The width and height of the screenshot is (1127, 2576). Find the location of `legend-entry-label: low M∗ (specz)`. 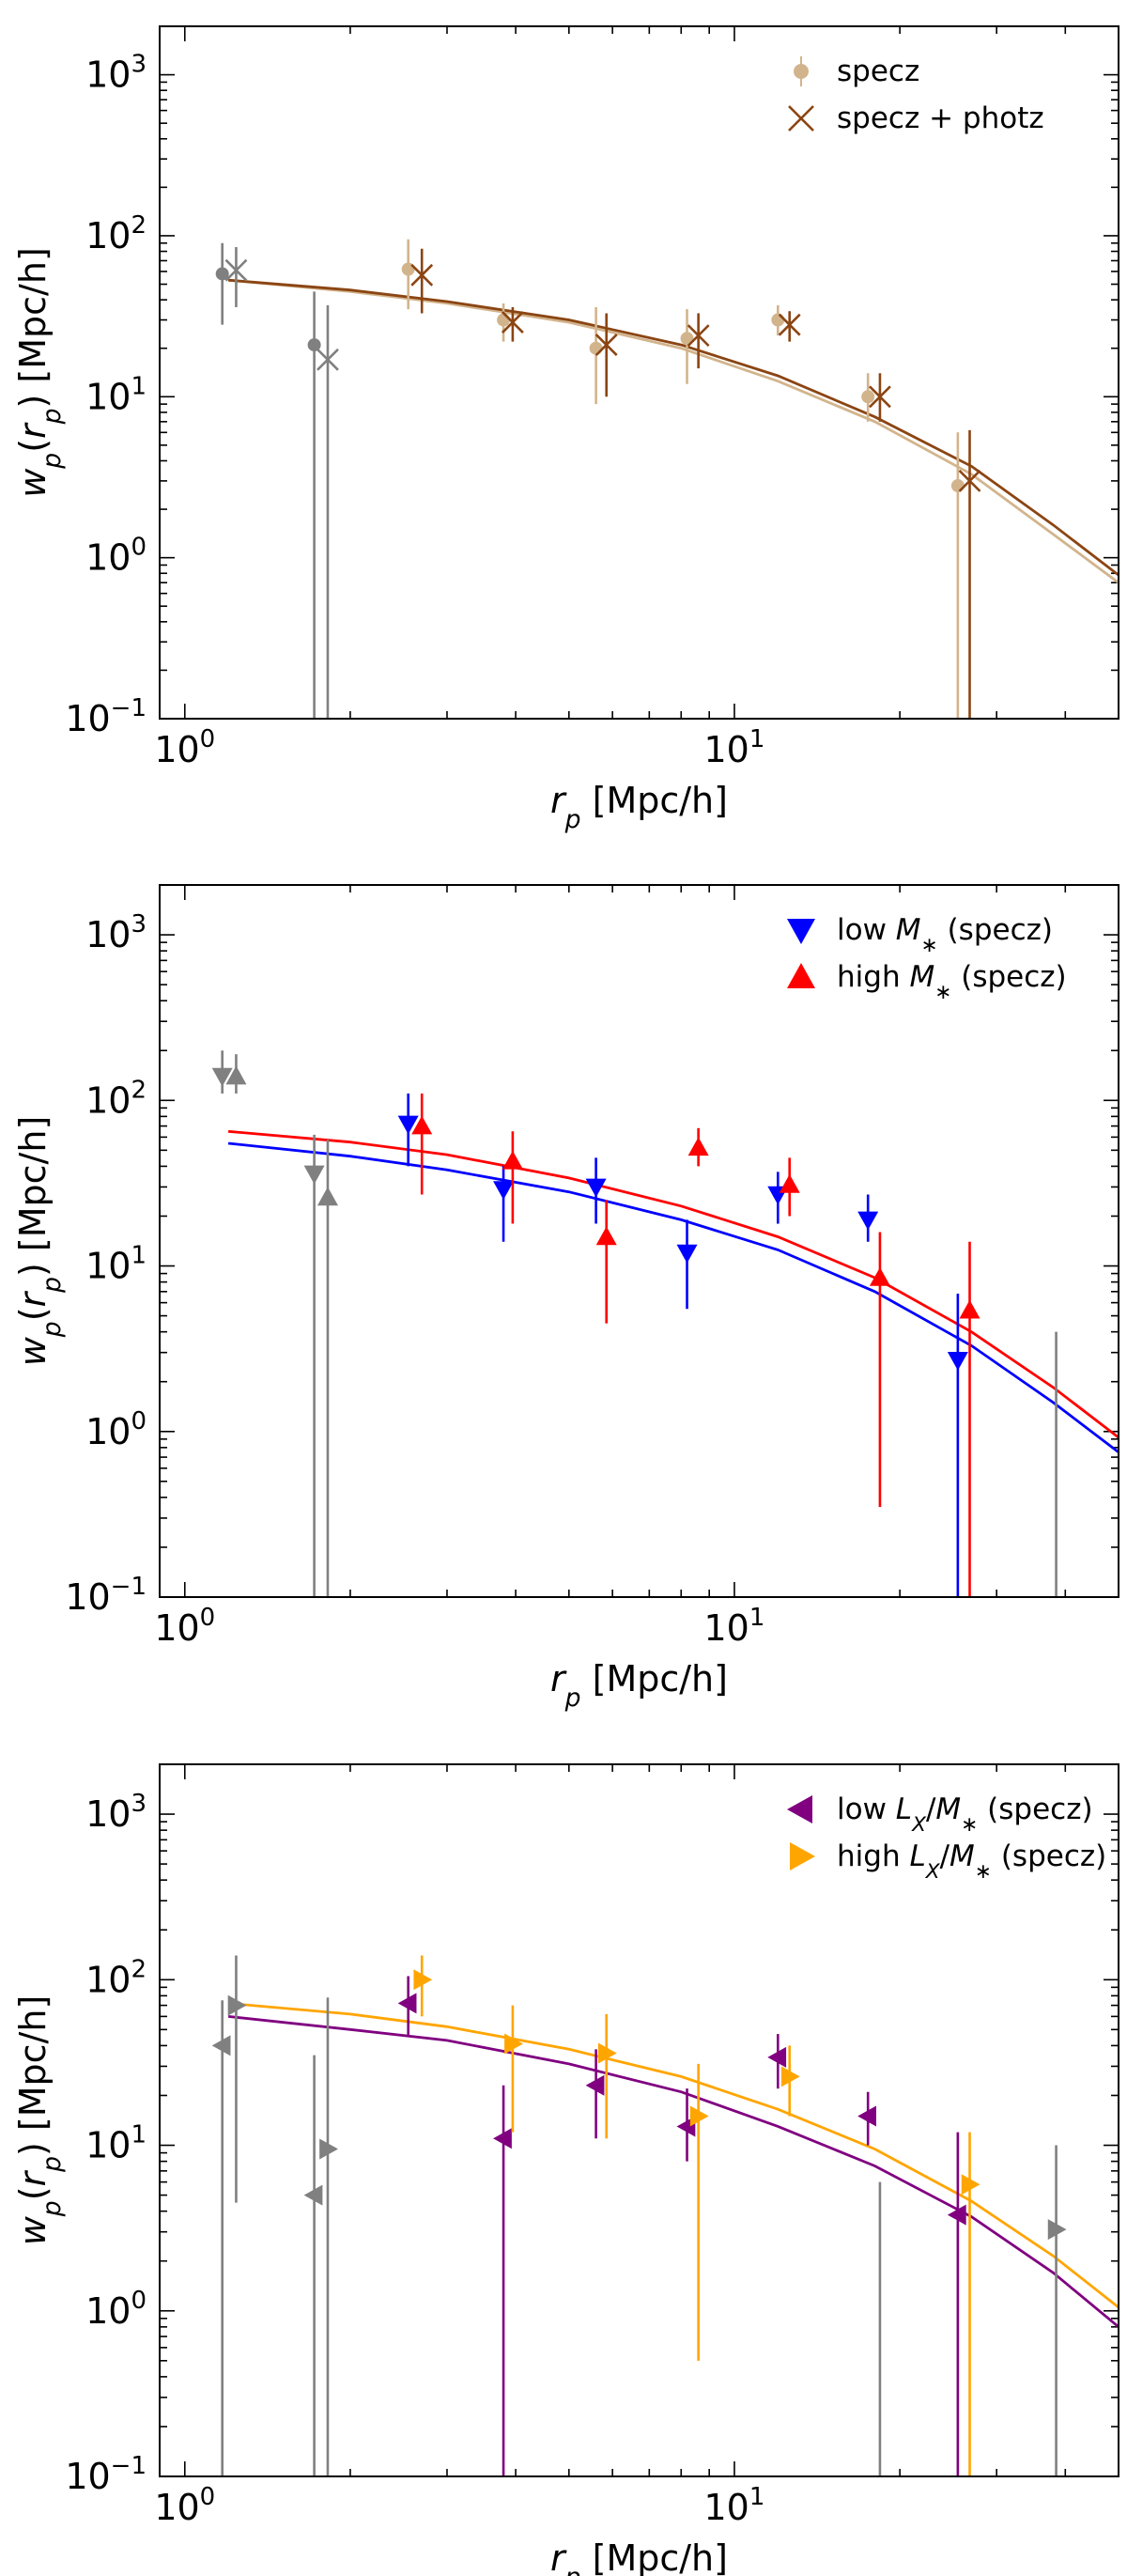

legend-entry-label: low M∗ (specz) is located at coordinates (945, 935).